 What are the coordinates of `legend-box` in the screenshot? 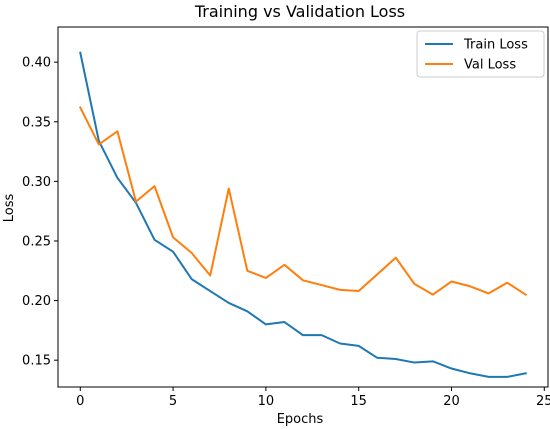 It's located at (480, 54).